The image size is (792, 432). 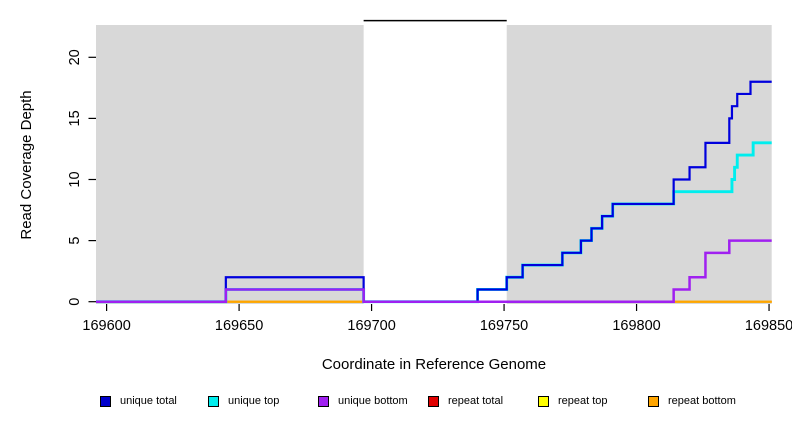 I want to click on x-tick-label: 169600, so click(x=106, y=326).